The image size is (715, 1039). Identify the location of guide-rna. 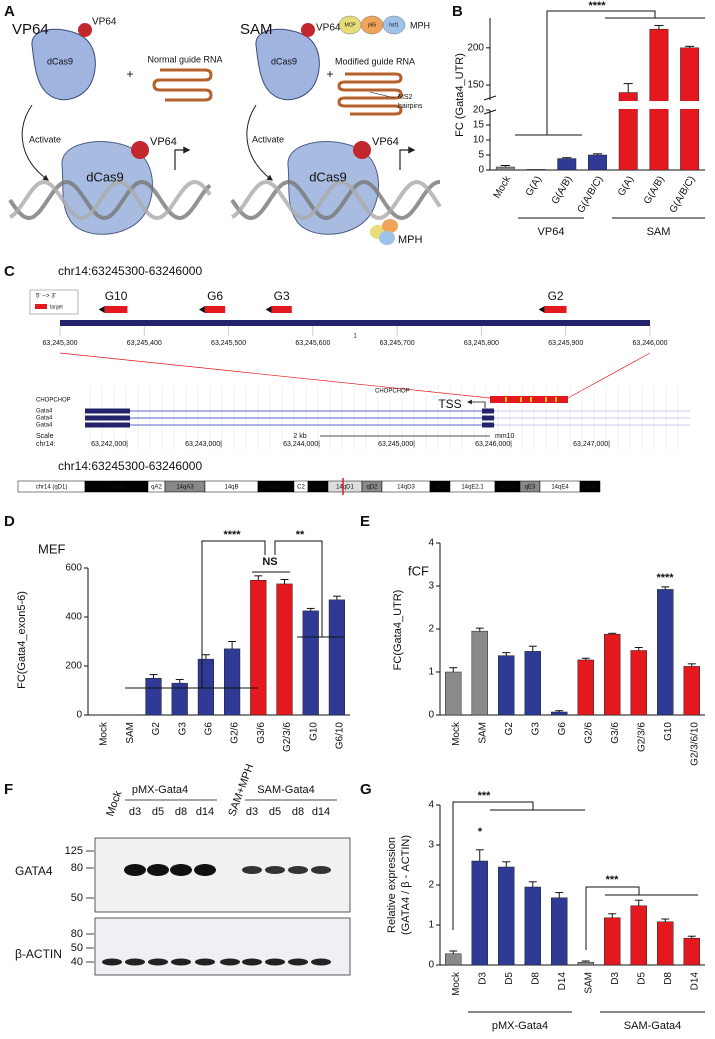
(182, 85).